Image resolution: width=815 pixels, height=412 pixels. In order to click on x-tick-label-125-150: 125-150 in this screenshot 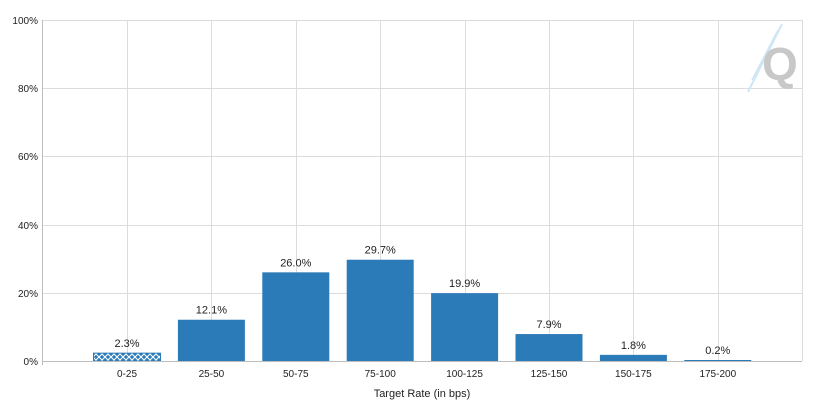, I will do `click(549, 374)`.